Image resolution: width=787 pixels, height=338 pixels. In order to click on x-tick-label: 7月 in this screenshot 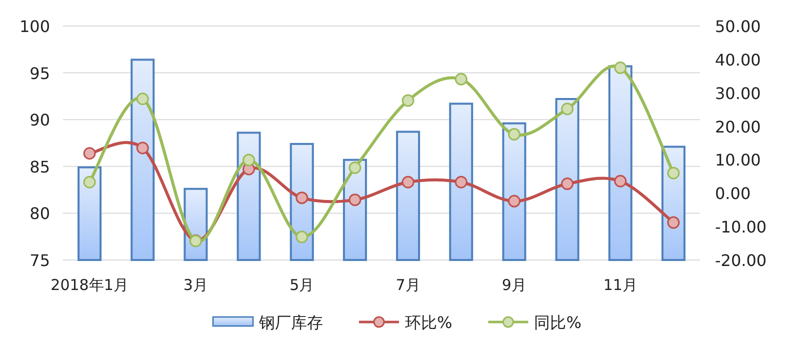, I will do `click(408, 285)`.